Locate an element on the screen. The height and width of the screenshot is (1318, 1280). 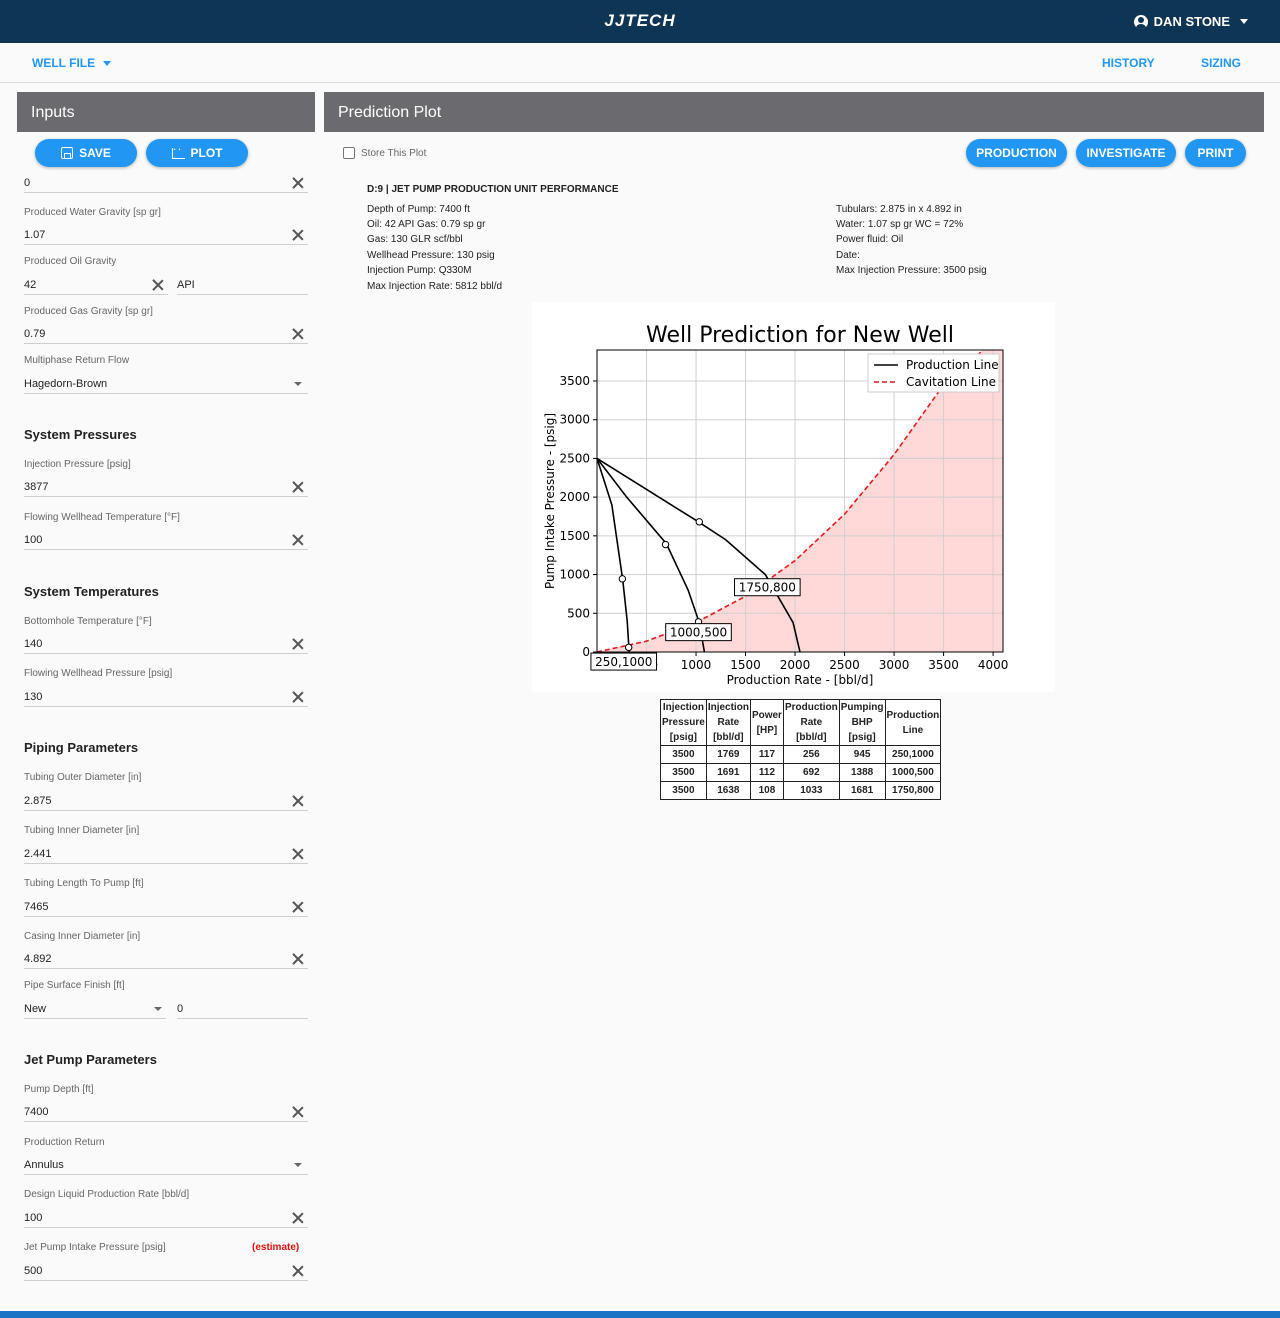
flowing-wellhead-temp-input: 100 is located at coordinates (33, 540).